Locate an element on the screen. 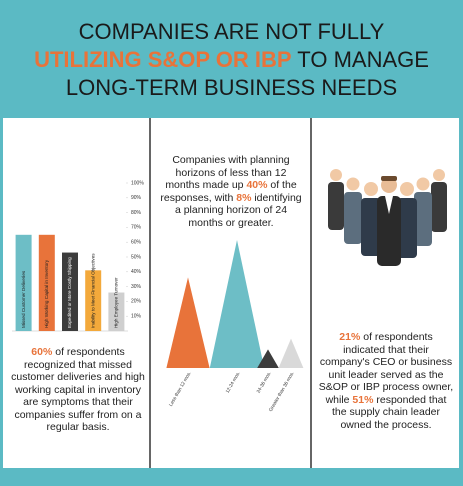 The height and width of the screenshot is (486, 463). people-illustration is located at coordinates (387, 217).